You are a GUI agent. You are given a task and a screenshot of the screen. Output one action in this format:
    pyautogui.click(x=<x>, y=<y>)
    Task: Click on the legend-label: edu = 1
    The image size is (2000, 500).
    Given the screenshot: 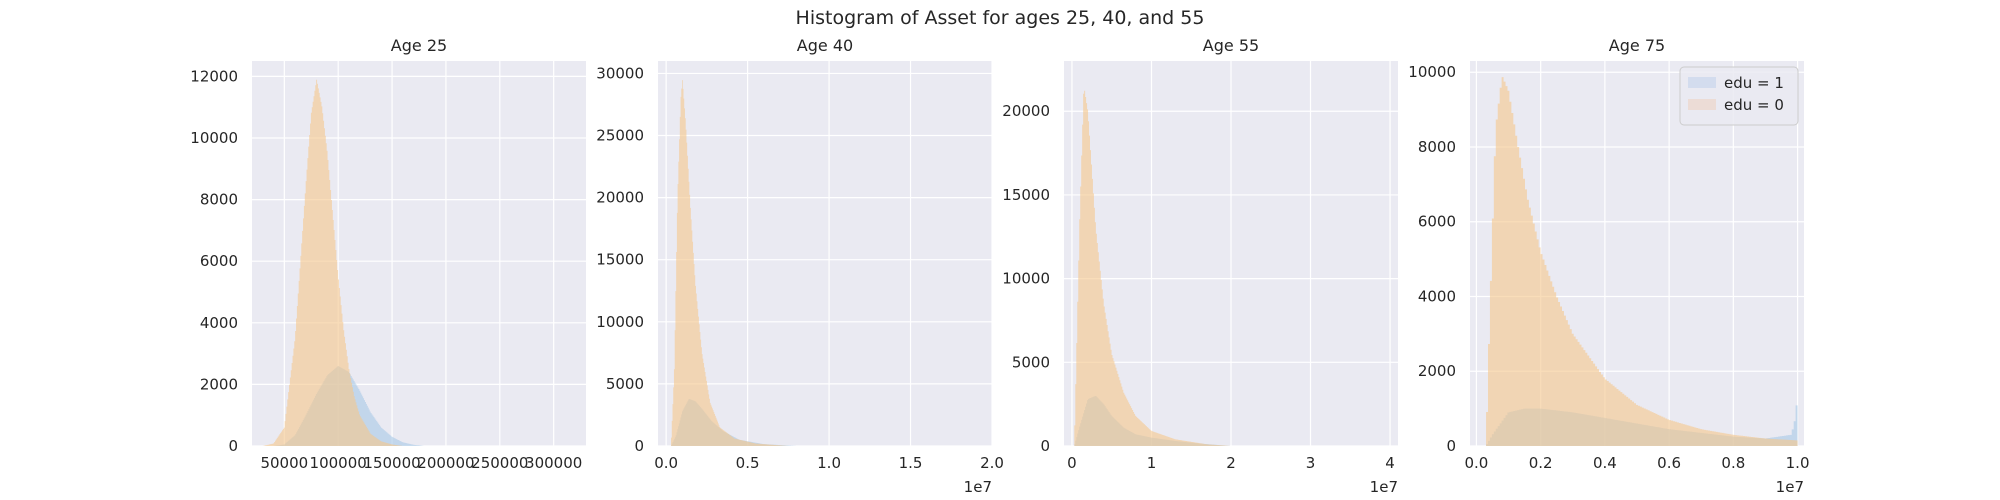 What is the action you would take?
    pyautogui.click(x=1754, y=83)
    